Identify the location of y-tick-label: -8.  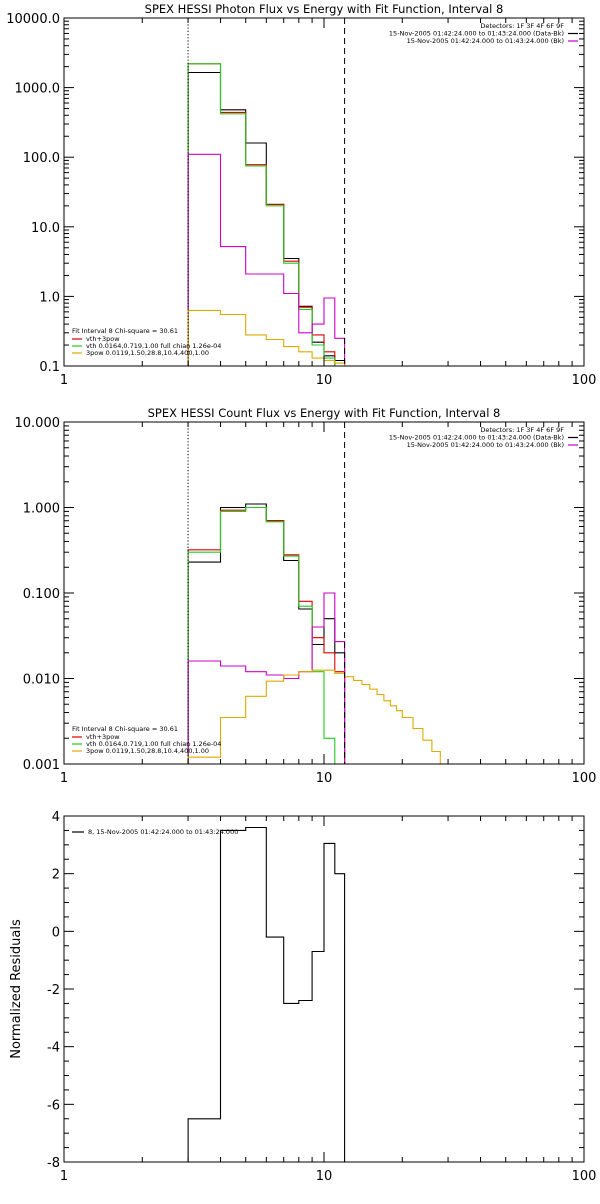
(53, 1163).